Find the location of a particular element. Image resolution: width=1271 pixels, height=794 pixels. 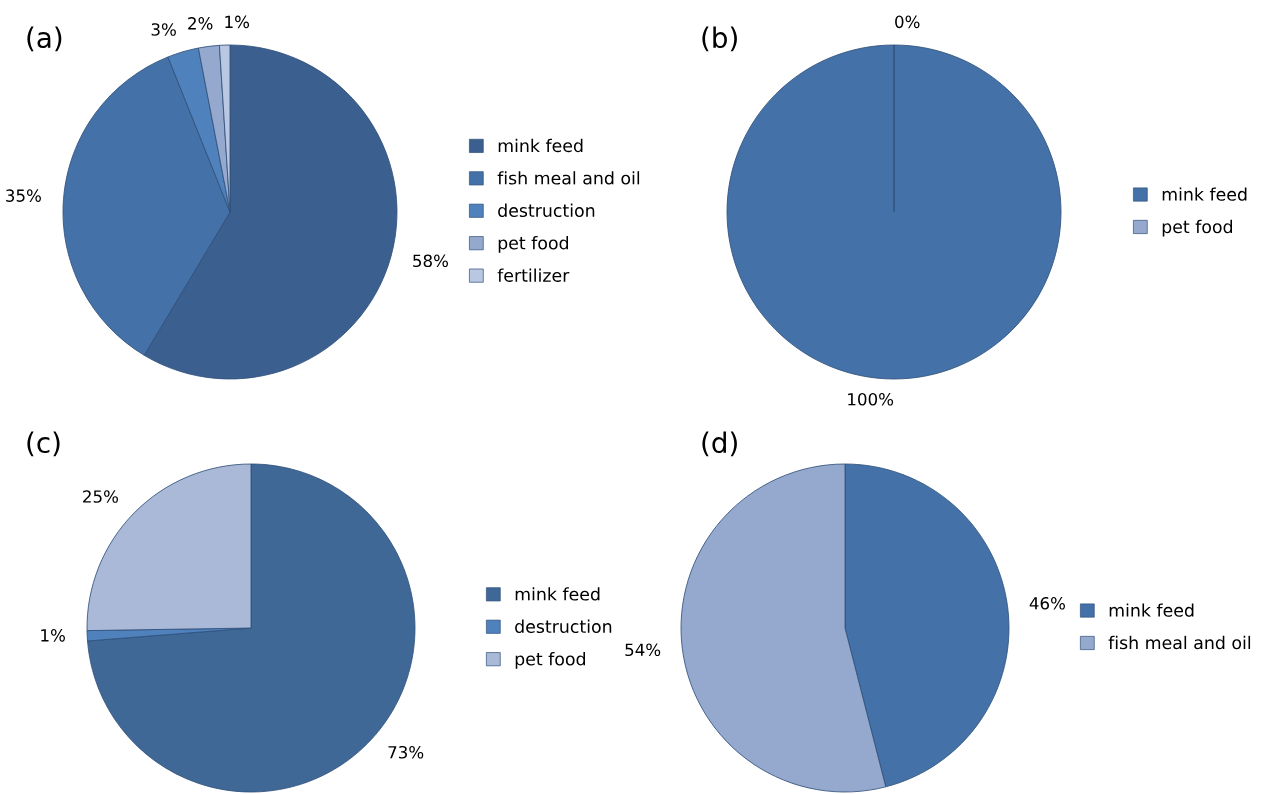

chart-title: (d) is located at coordinates (719, 444).